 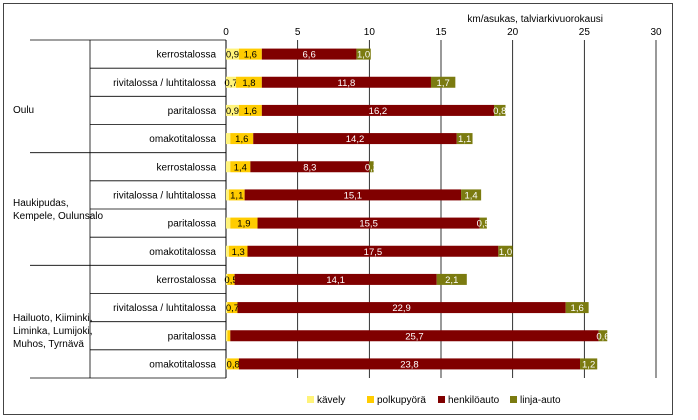 I want to click on data-label: 1,7, so click(x=443, y=83).